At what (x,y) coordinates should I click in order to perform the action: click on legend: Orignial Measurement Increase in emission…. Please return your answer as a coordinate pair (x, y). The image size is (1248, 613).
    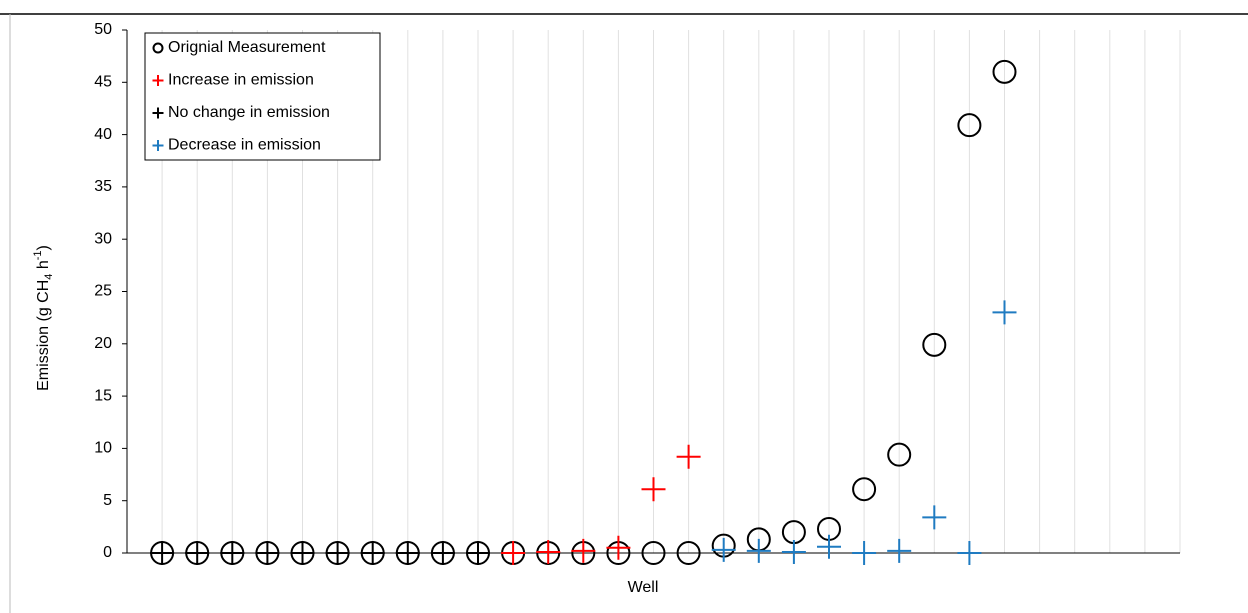
    Looking at the image, I should click on (262, 96).